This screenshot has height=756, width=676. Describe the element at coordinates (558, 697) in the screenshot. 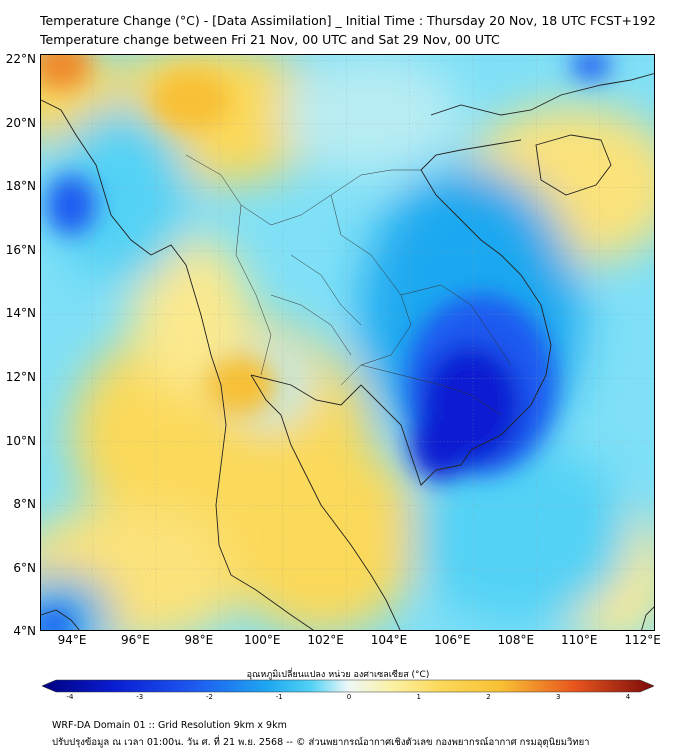

I see `colorbar-tick-label: 3` at that location.